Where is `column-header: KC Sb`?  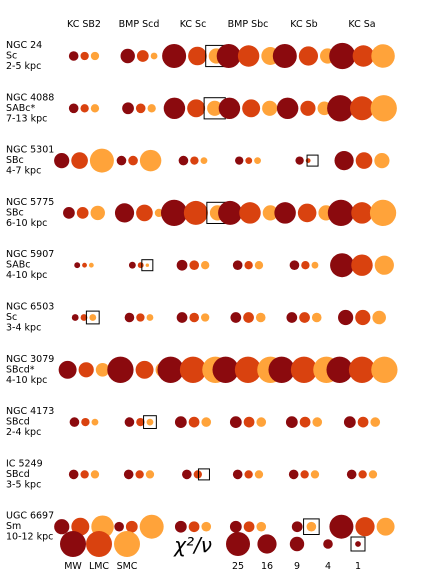
column-header: KC Sb is located at coordinates (303, 24).